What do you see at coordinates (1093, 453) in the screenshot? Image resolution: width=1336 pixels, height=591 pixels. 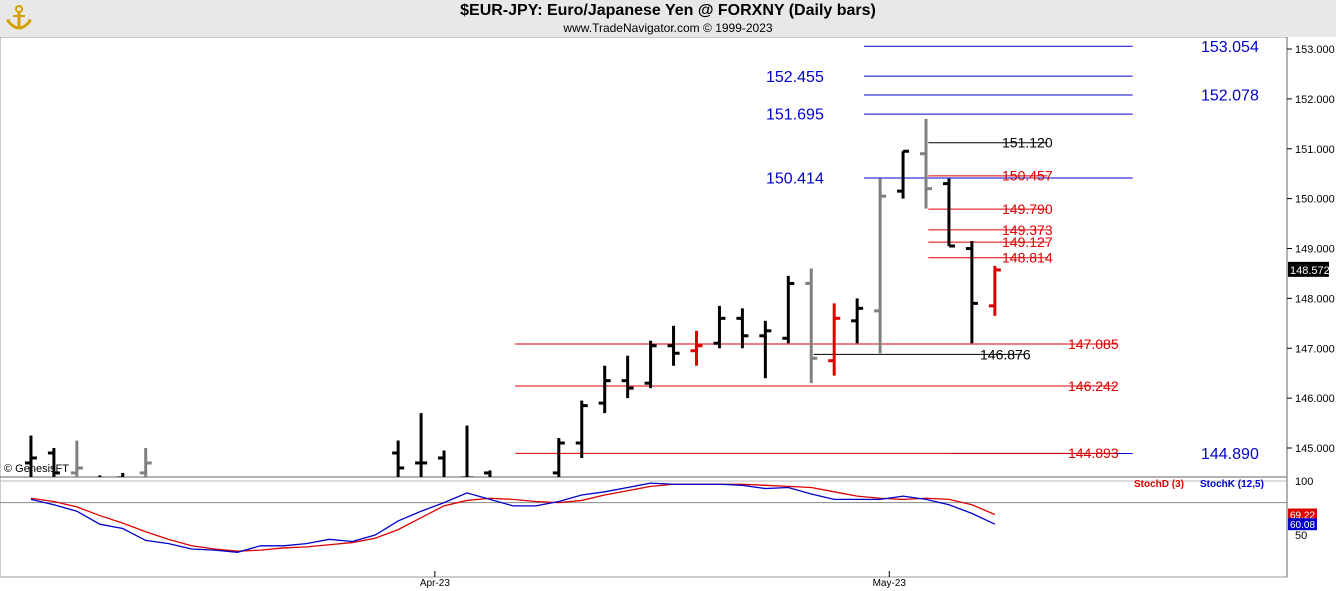 I see `level-label-144.893: 144.893` at bounding box center [1093, 453].